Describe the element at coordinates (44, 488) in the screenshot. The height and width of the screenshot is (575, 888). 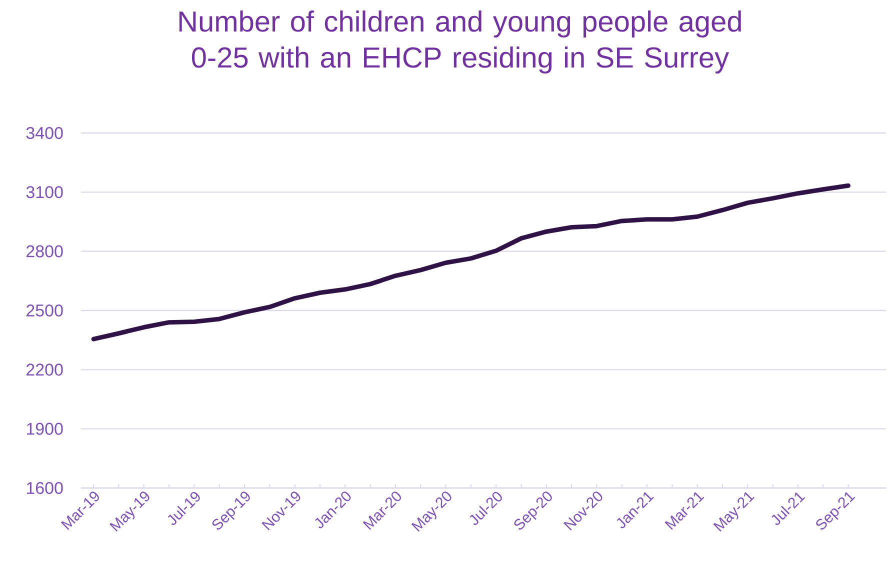
I see `y-tick-label: 1600` at that location.